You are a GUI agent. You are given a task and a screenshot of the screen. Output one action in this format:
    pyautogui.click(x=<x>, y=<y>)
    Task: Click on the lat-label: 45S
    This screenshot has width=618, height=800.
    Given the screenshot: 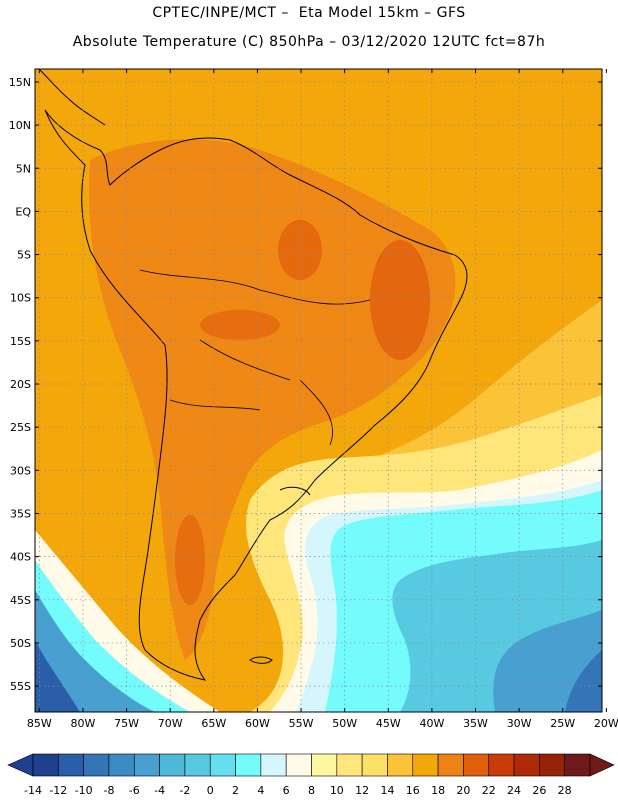 What is the action you would take?
    pyautogui.click(x=20, y=600)
    